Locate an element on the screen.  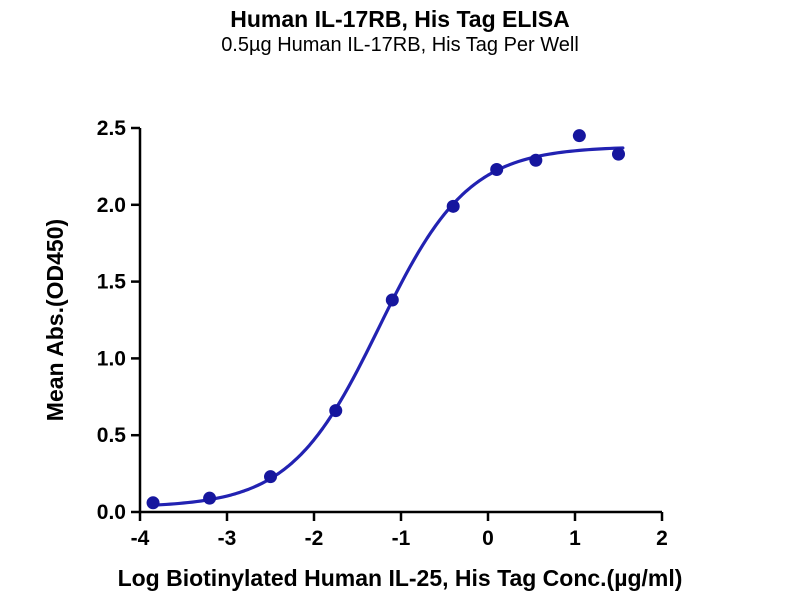
y-tick-label: 2.0 is located at coordinates (111, 205).